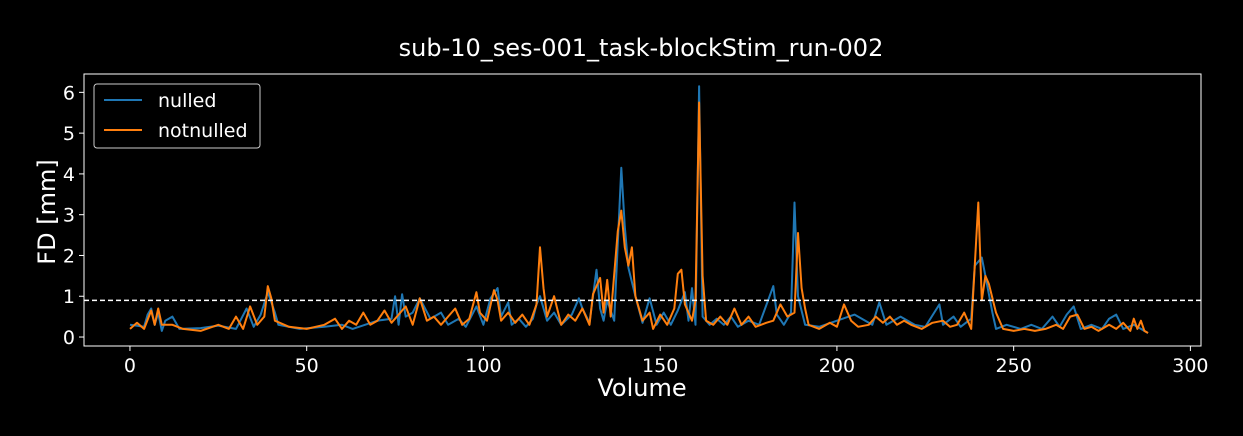 The height and width of the screenshot is (436, 1243). Describe the element at coordinates (307, 366) in the screenshot. I see `x-tick-label-50: 50` at that location.